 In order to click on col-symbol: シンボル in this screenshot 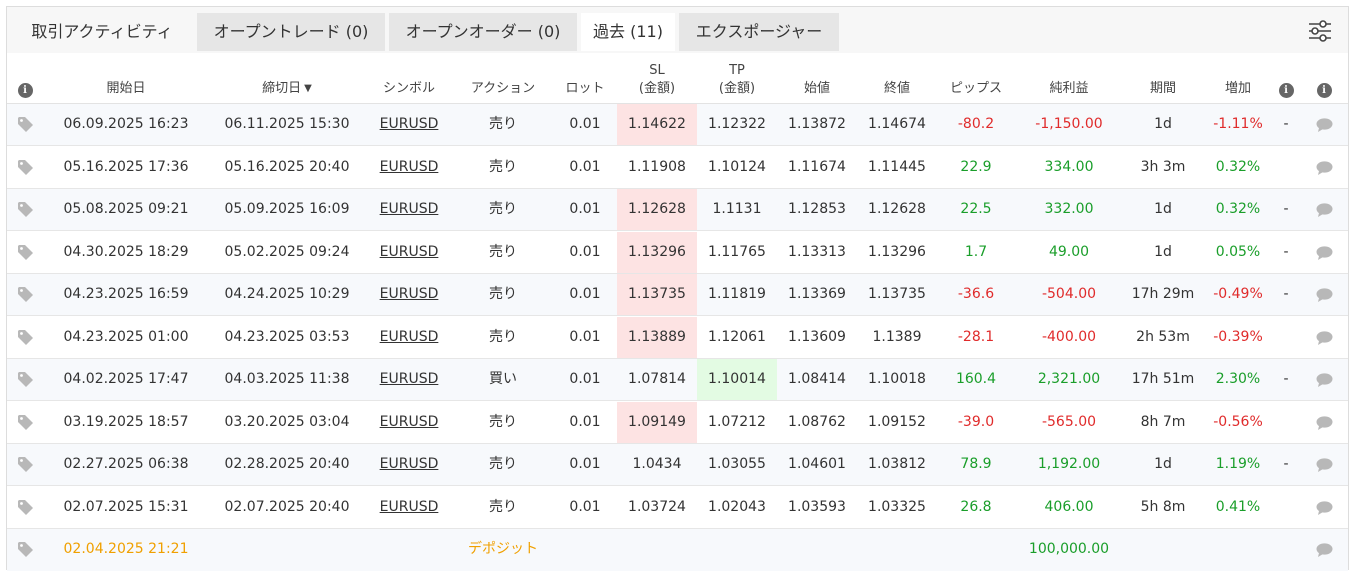, I will do `click(408, 88)`.